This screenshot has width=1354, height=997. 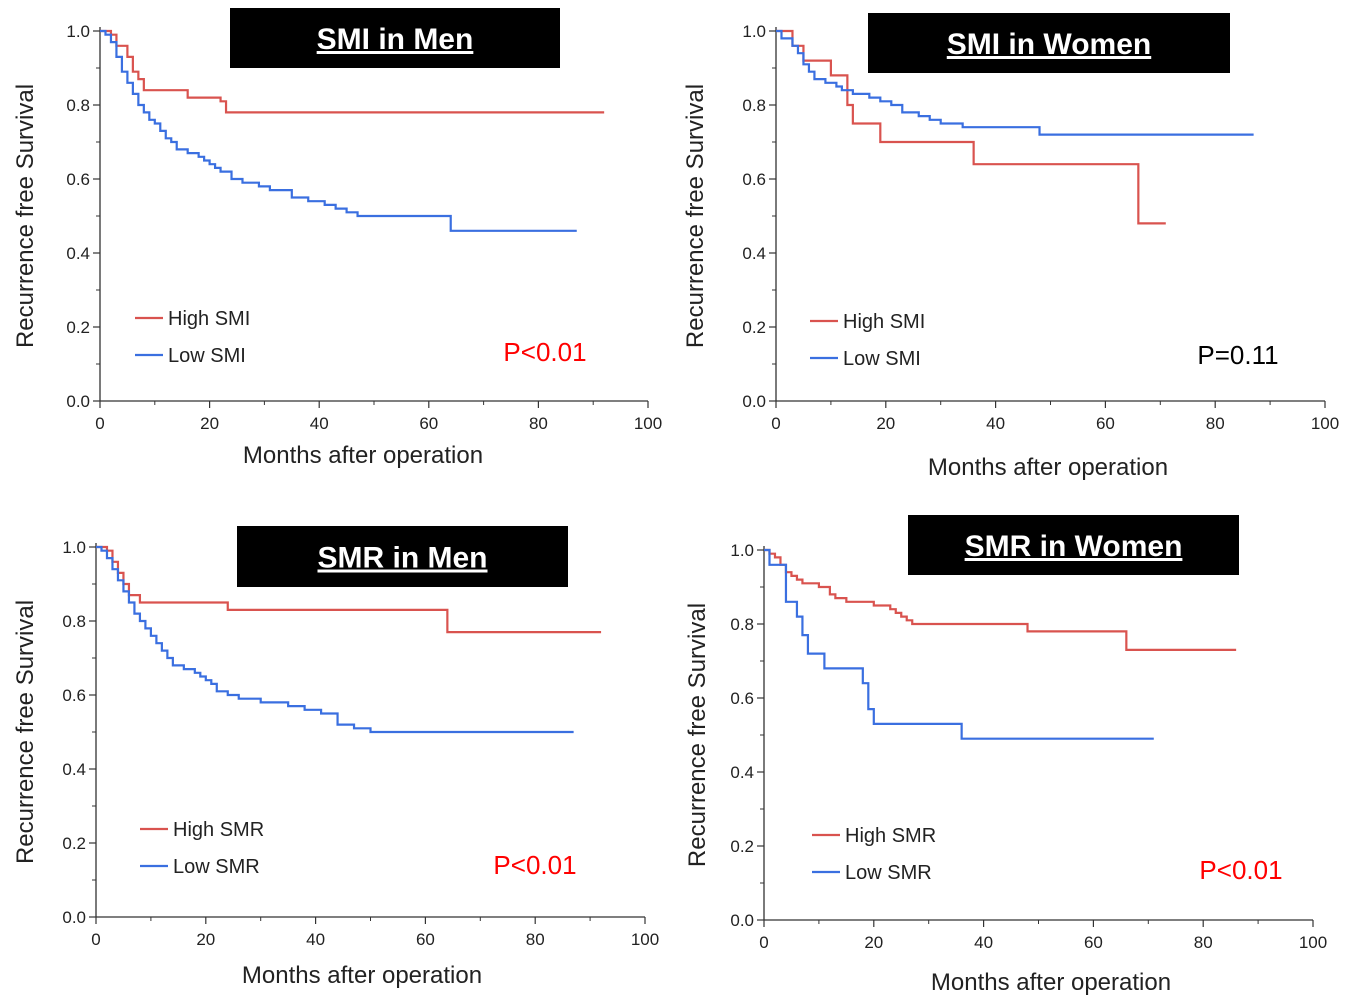 I want to click on chart-title: SMR in Men, so click(x=403, y=558).